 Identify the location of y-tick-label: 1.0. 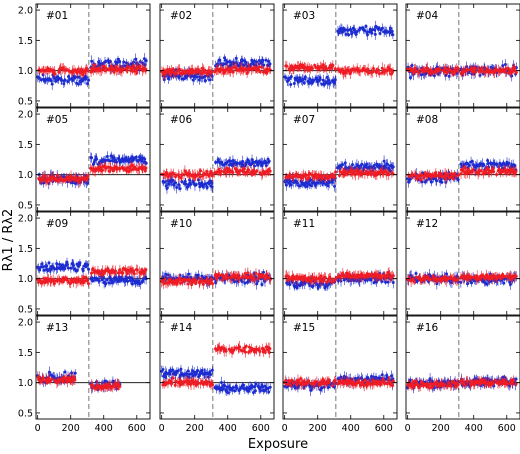
(25, 279).